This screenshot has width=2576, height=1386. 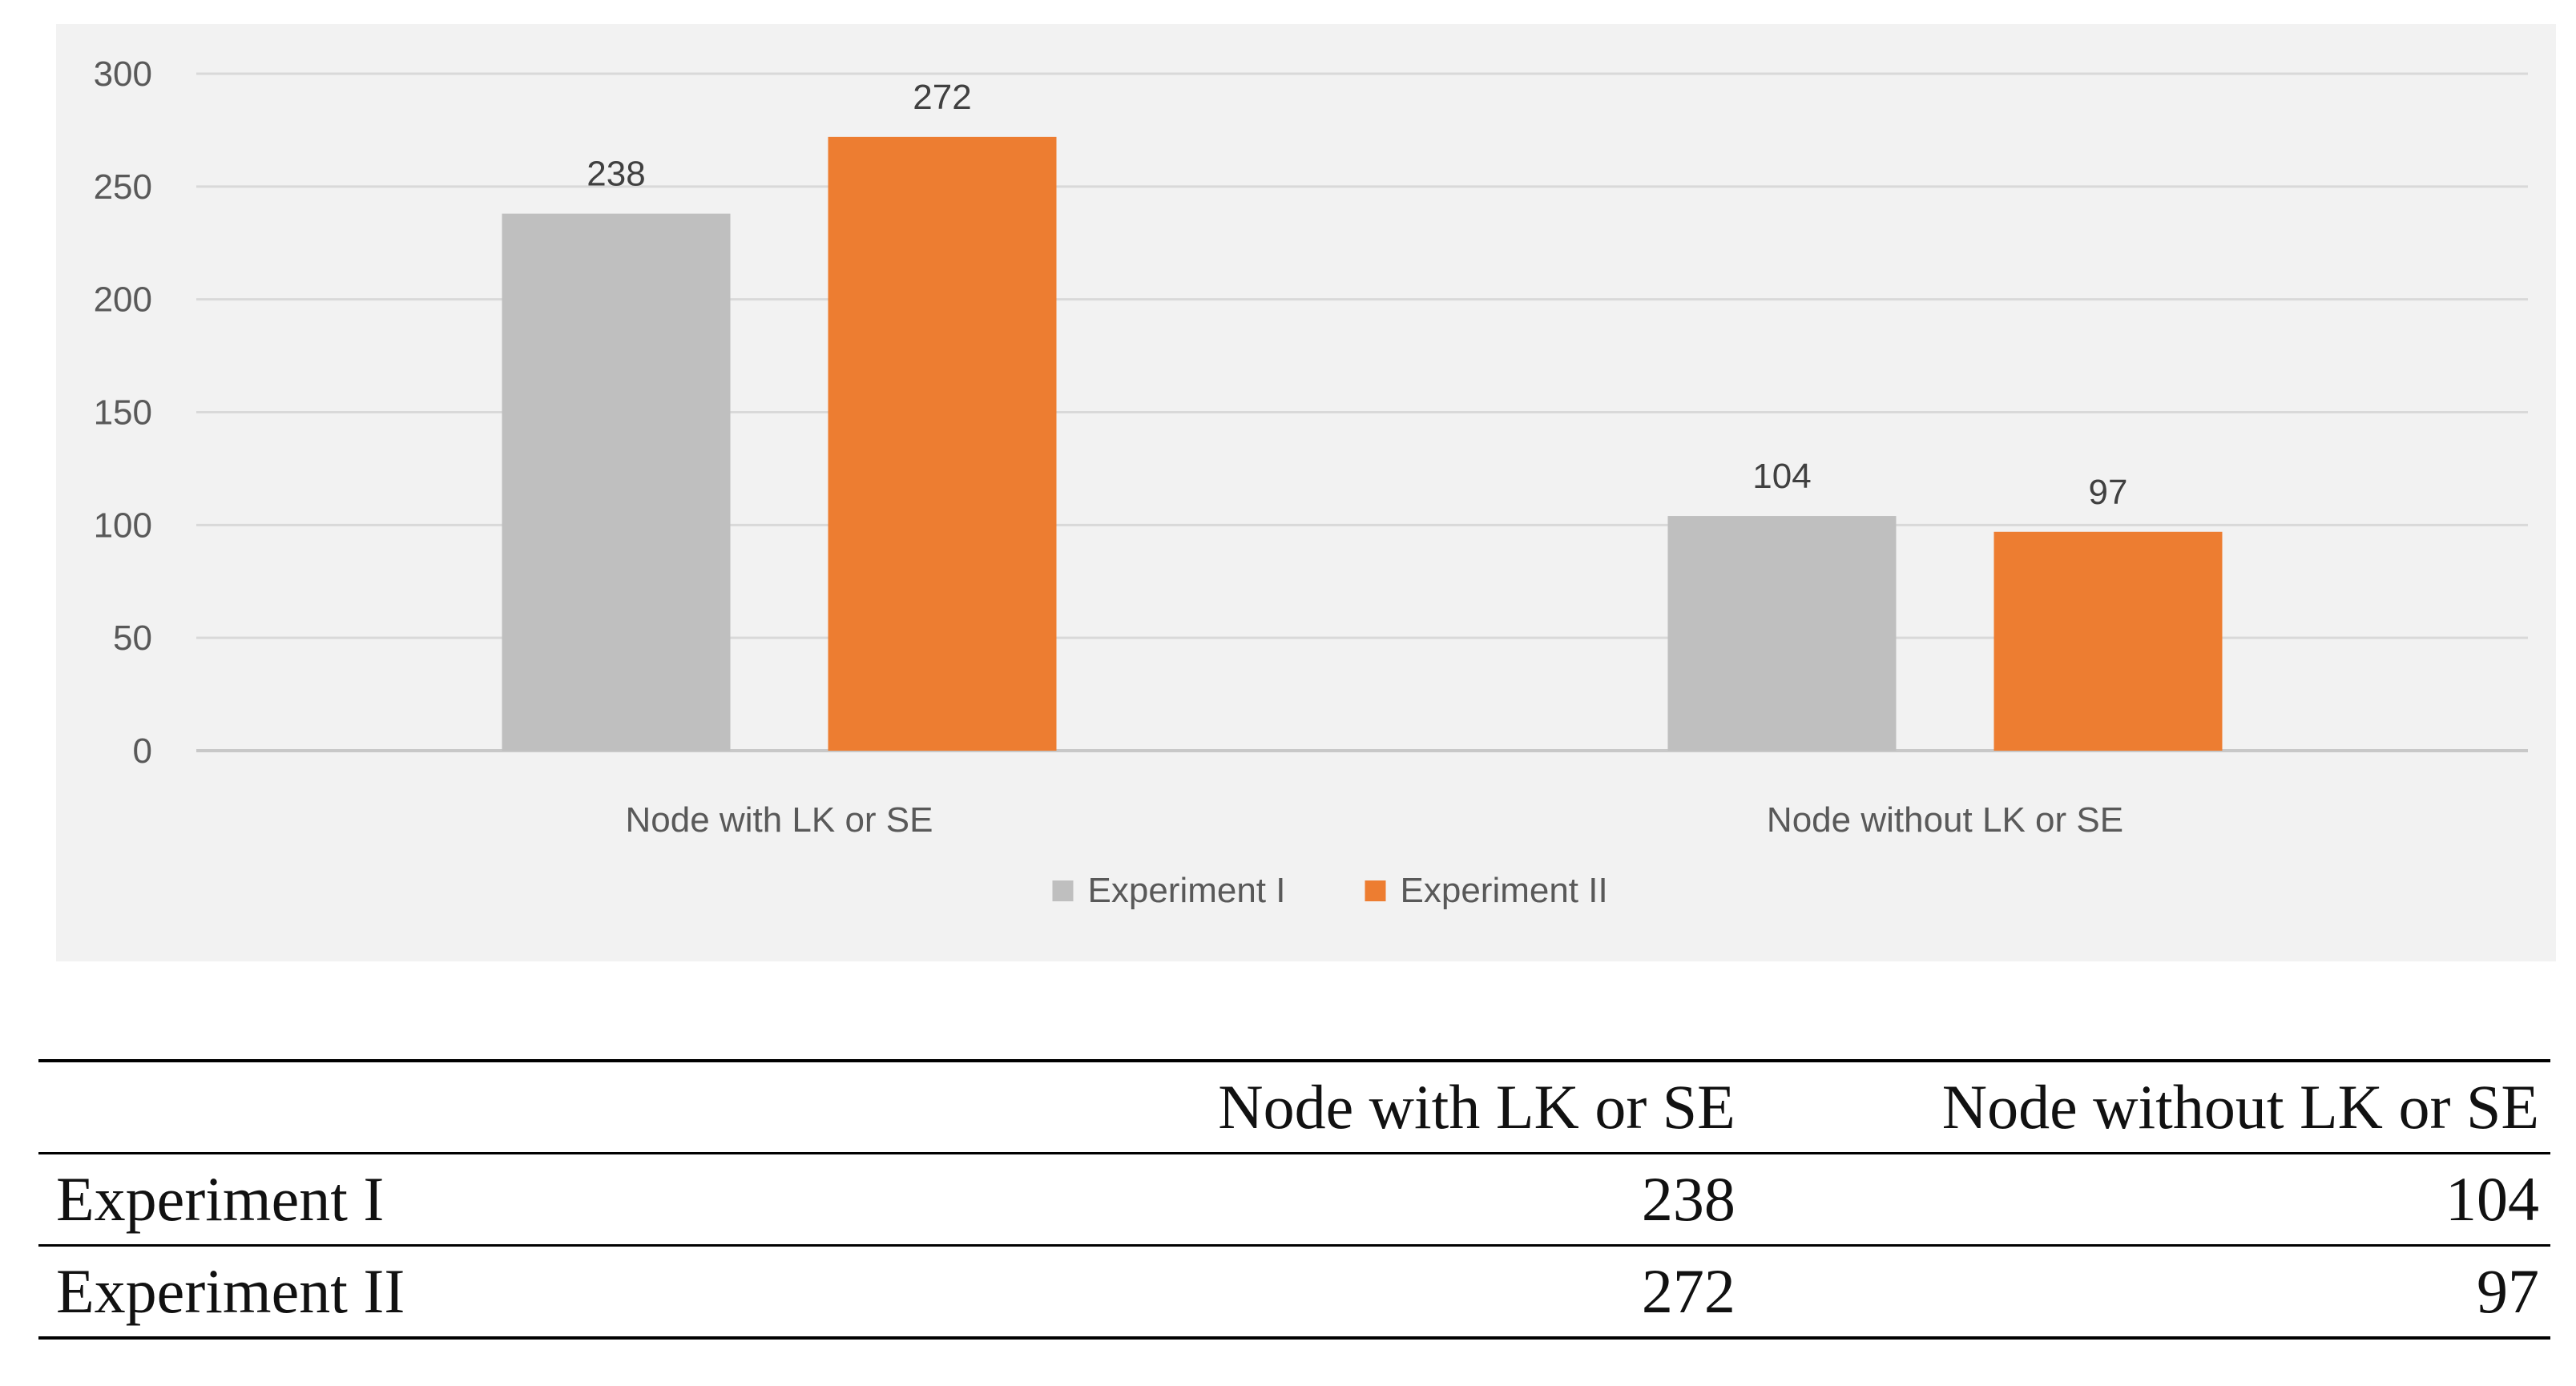 What do you see at coordinates (616, 175) in the screenshot?
I see `data-label: 238` at bounding box center [616, 175].